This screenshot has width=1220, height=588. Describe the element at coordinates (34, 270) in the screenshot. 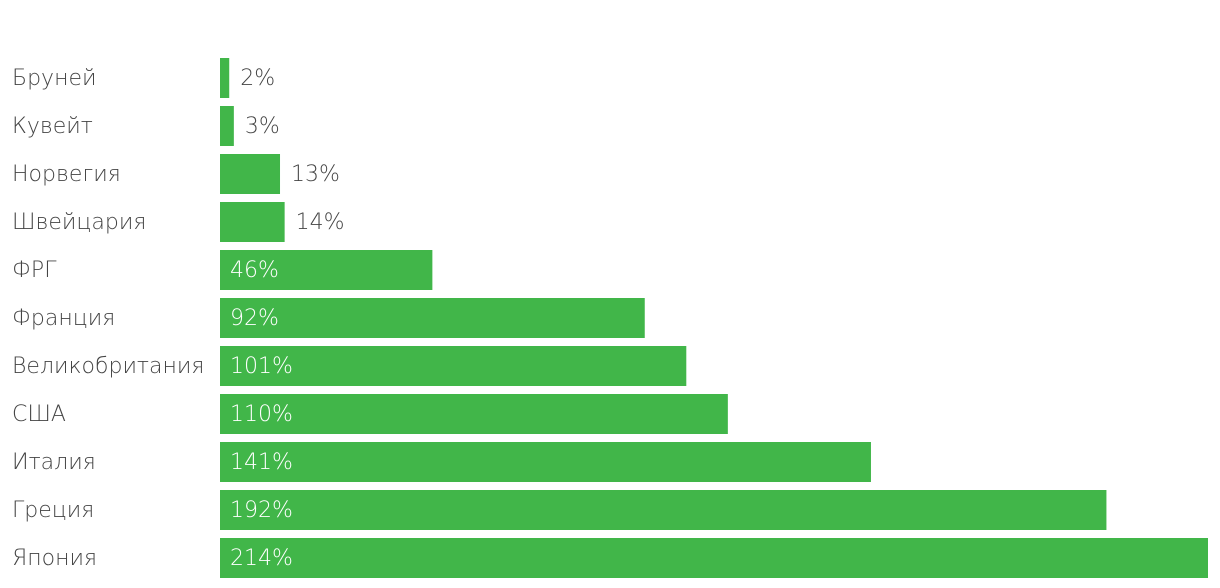

I see `category-label: ФРГ` at that location.